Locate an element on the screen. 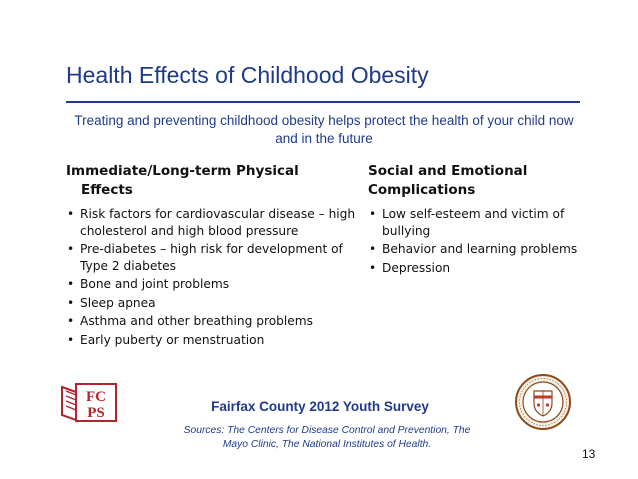  county-seal-logo is located at coordinates (543, 402).